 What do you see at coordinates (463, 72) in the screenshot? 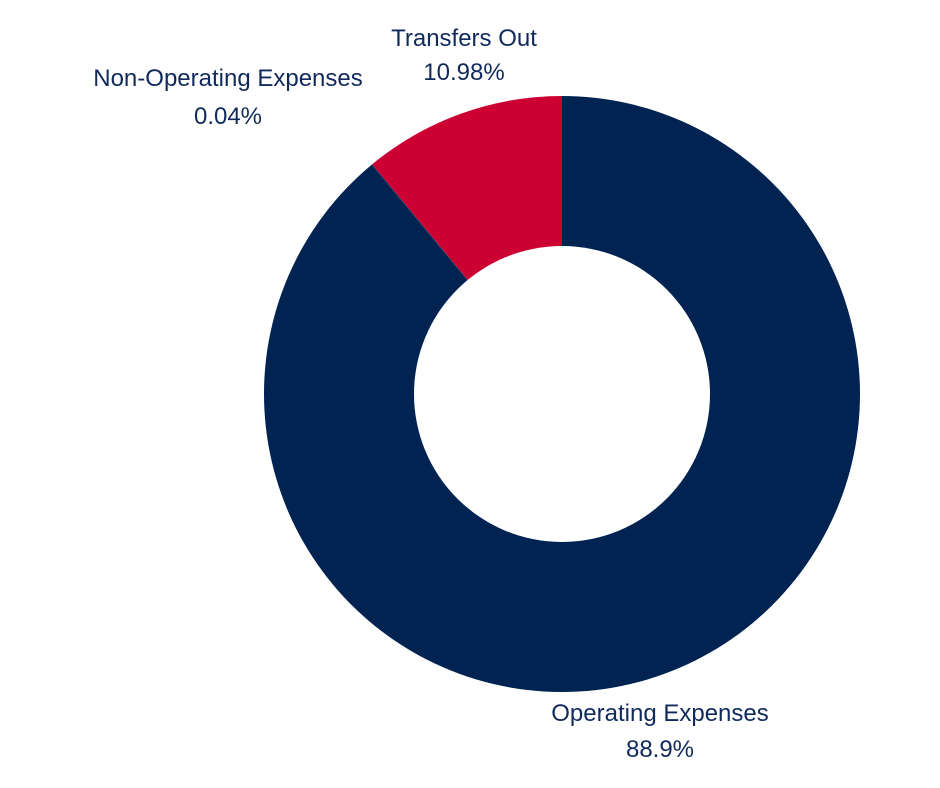
I see `slice-label-transfers-out-value: 10.98%` at bounding box center [463, 72].